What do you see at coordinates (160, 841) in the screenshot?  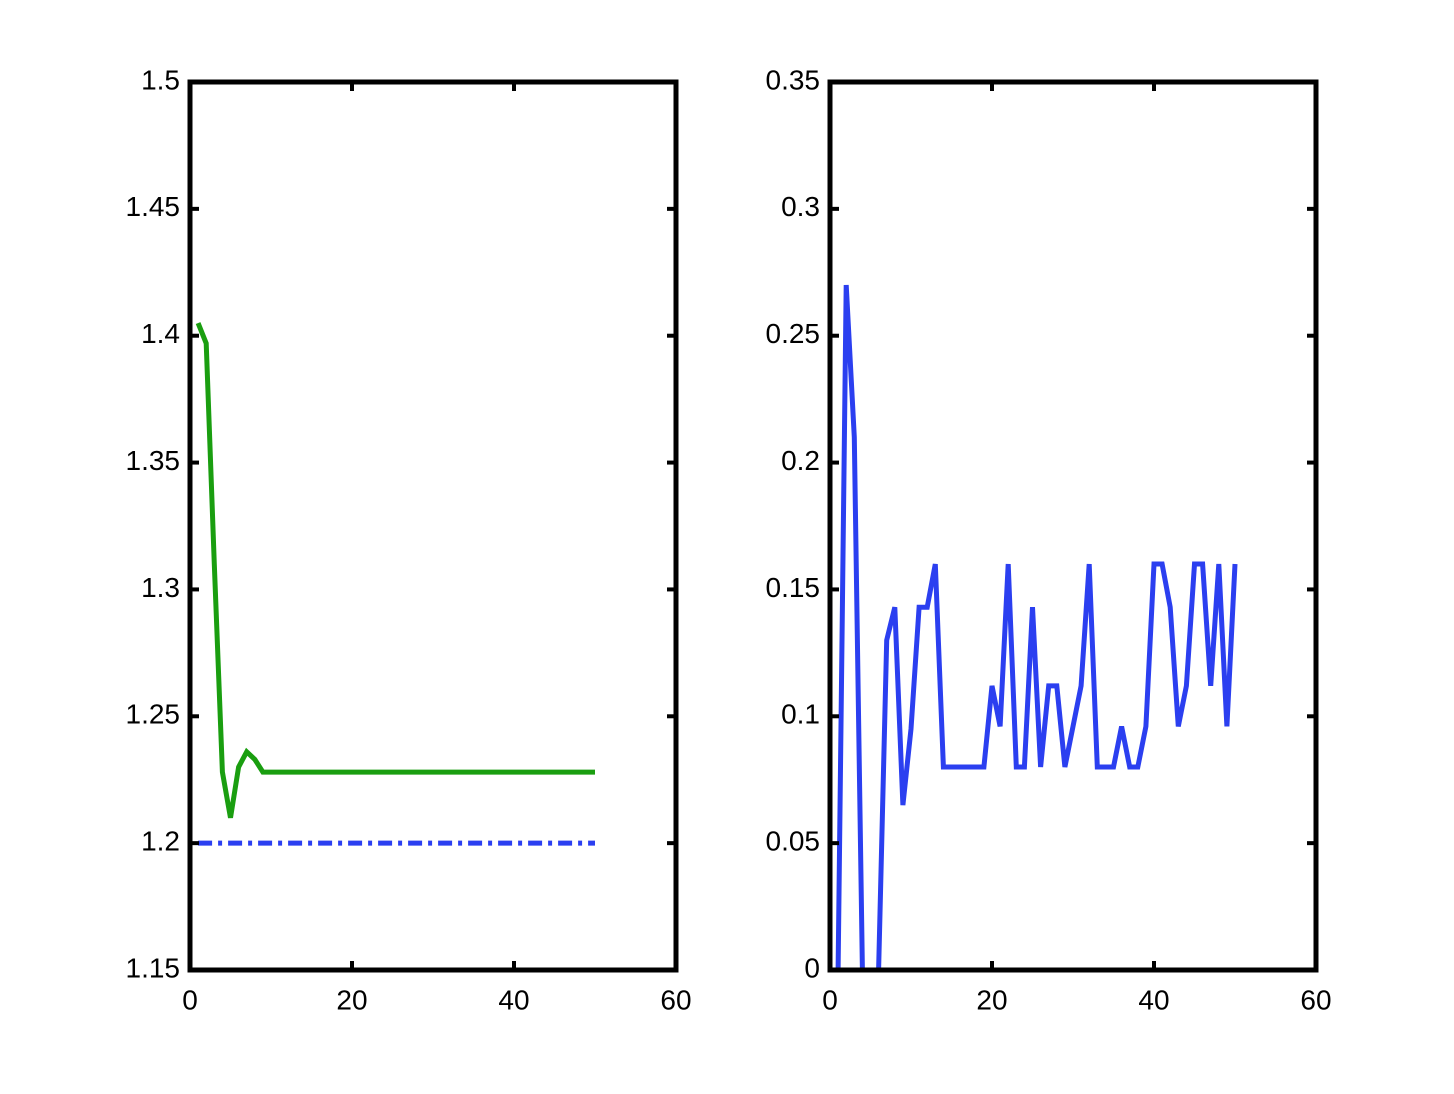 I see `y-tick-label: 1.2` at bounding box center [160, 841].